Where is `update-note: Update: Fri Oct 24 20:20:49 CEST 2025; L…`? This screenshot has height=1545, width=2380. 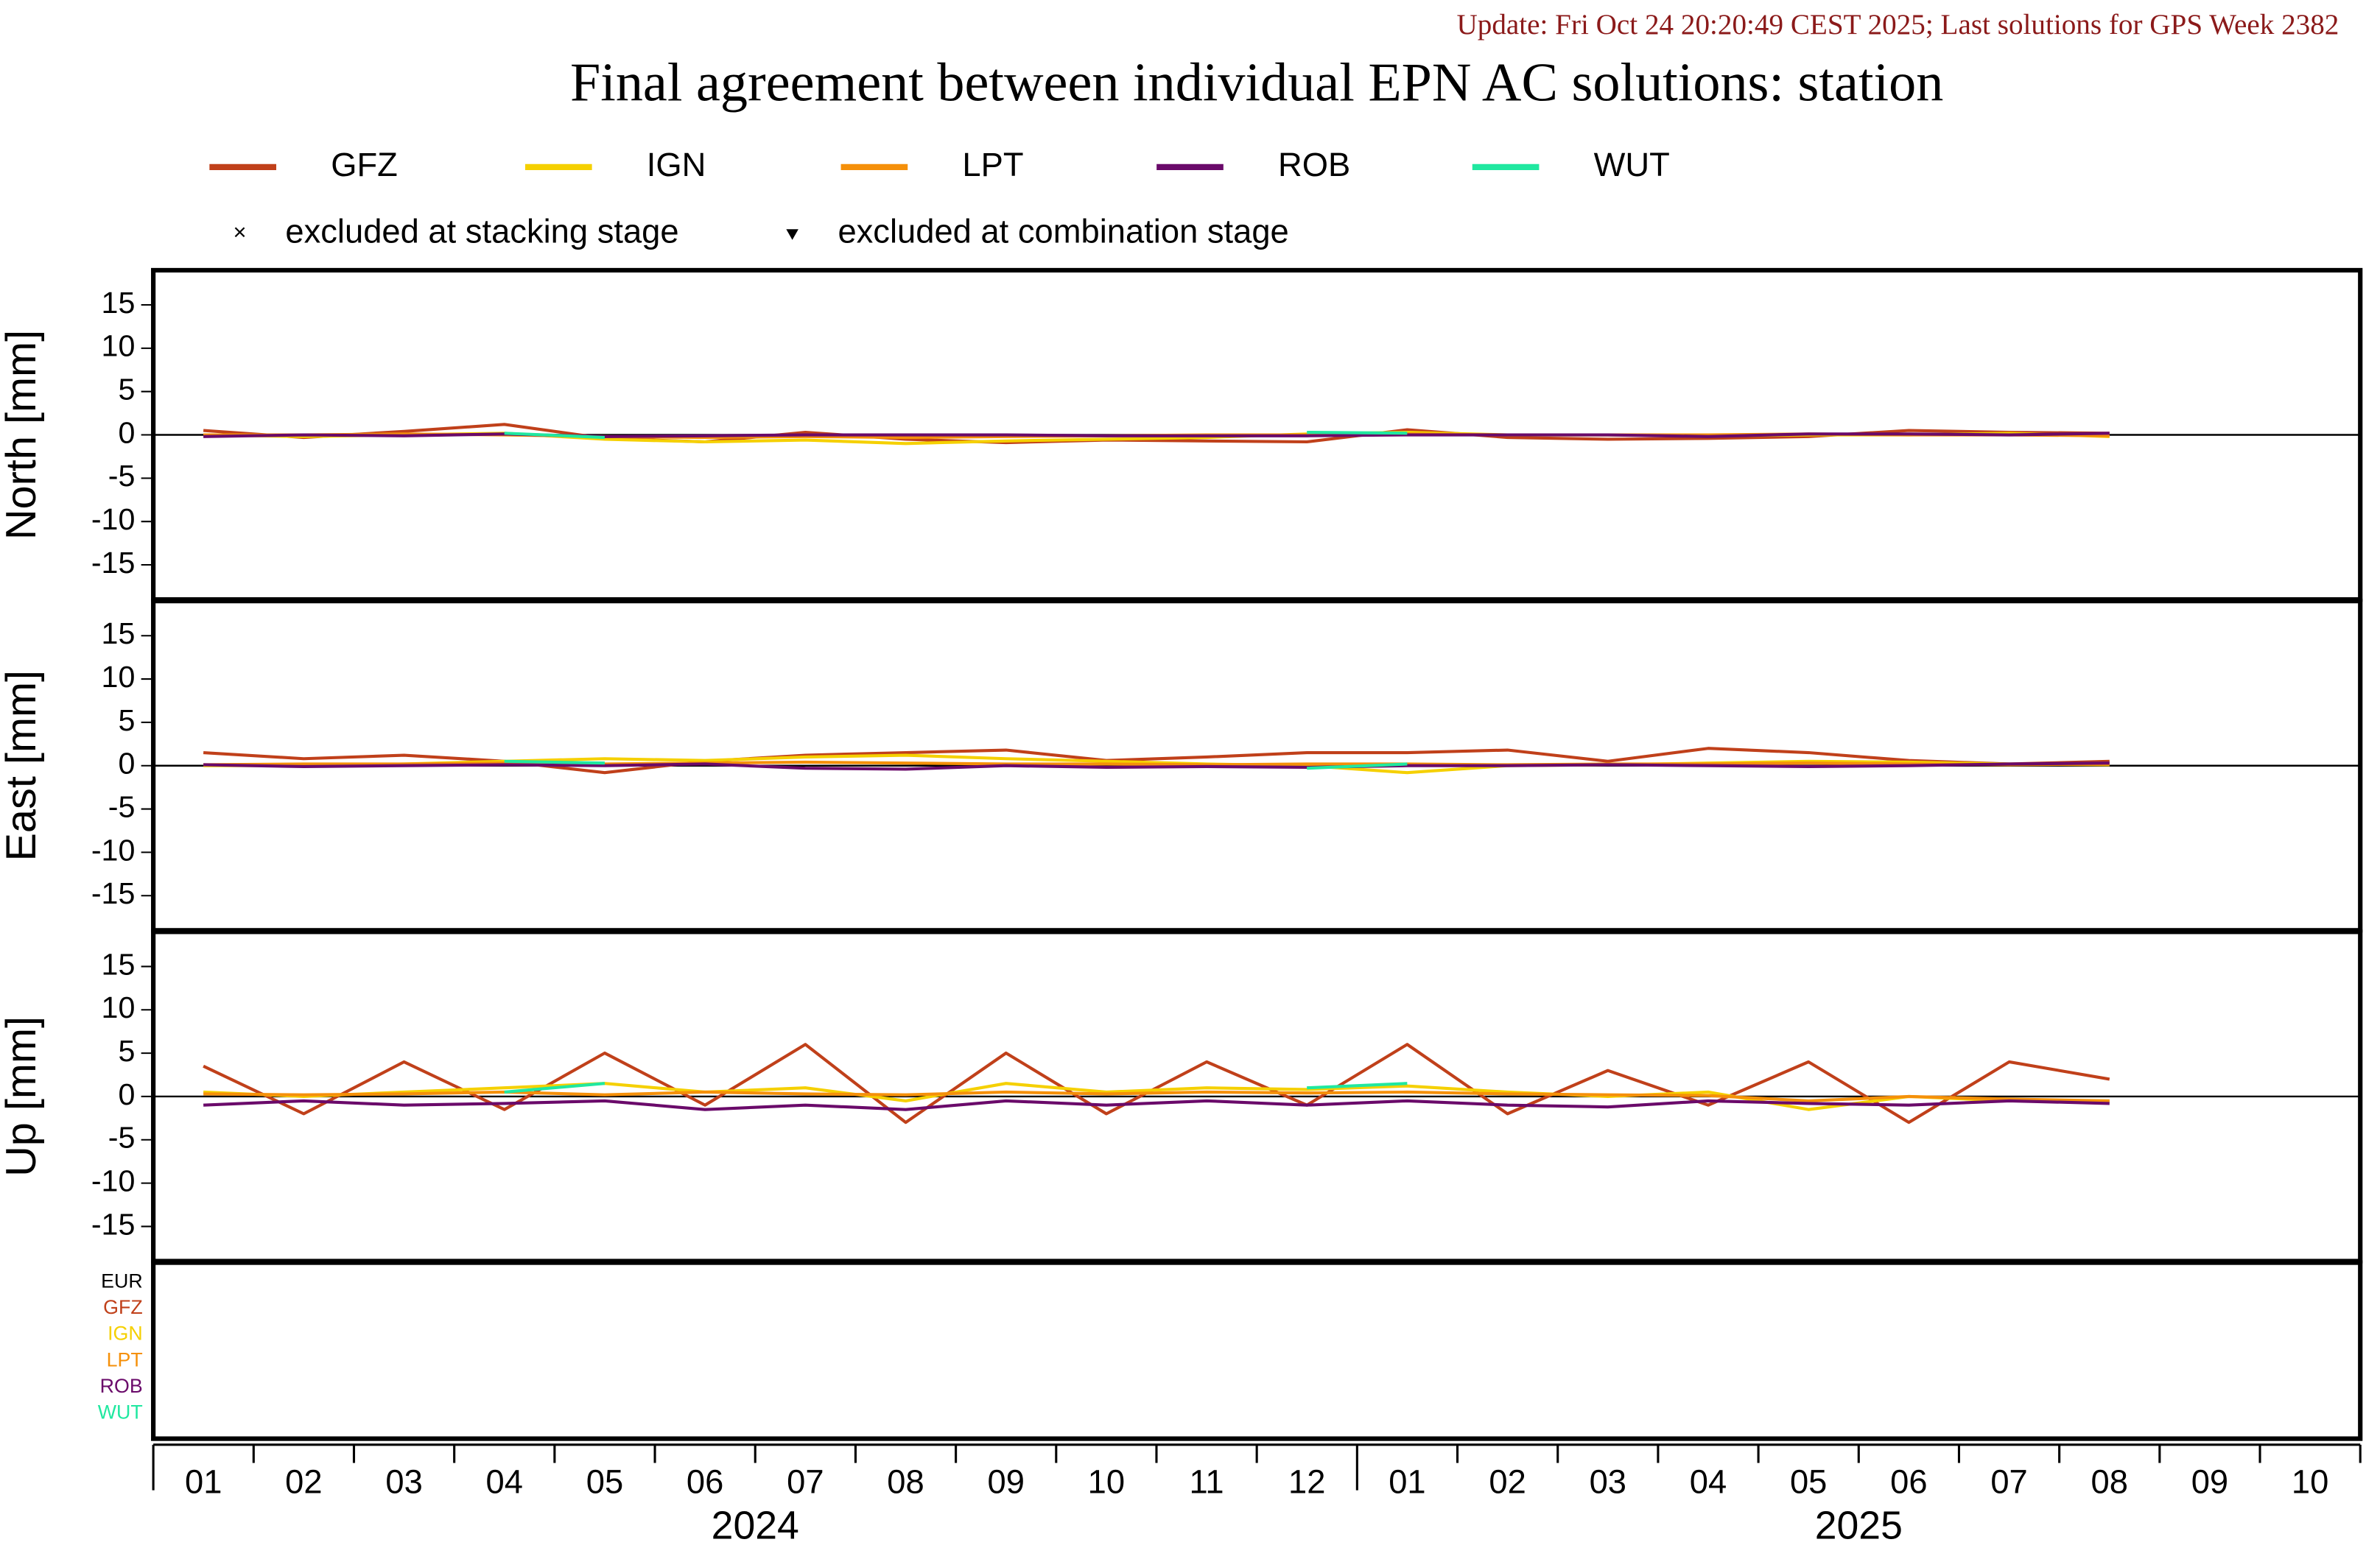
update-note: Update: Fri Oct 24 20:20:49 CEST 2025; L… is located at coordinates (1898, 25).